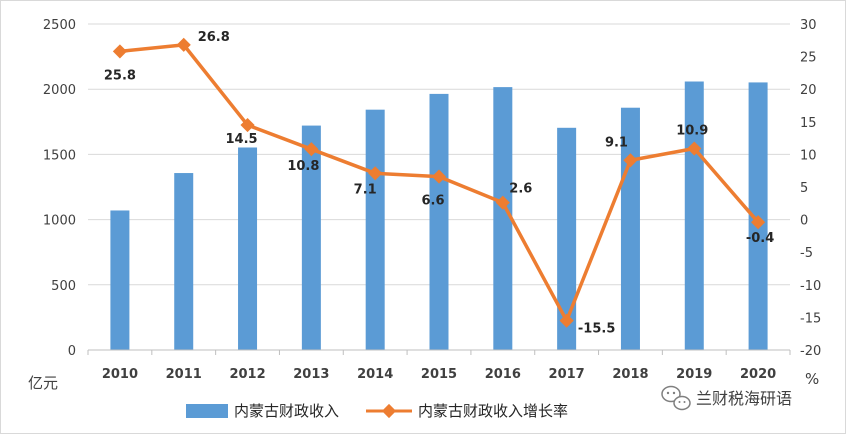 This screenshot has height=434, width=846. Describe the element at coordinates (810, 318) in the screenshot. I see `right-tick-label: -15` at that location.